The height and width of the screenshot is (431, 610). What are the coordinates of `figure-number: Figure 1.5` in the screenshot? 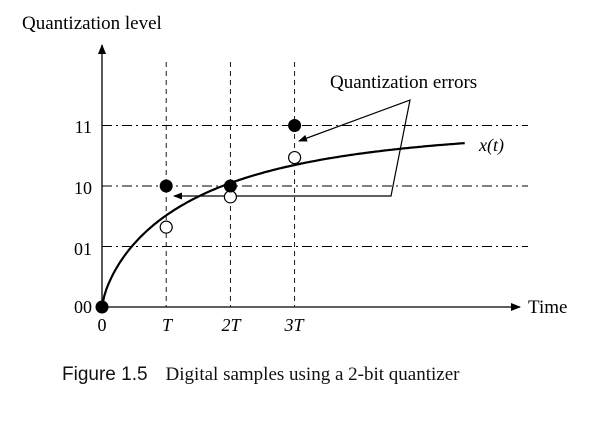 It's located at (105, 374).